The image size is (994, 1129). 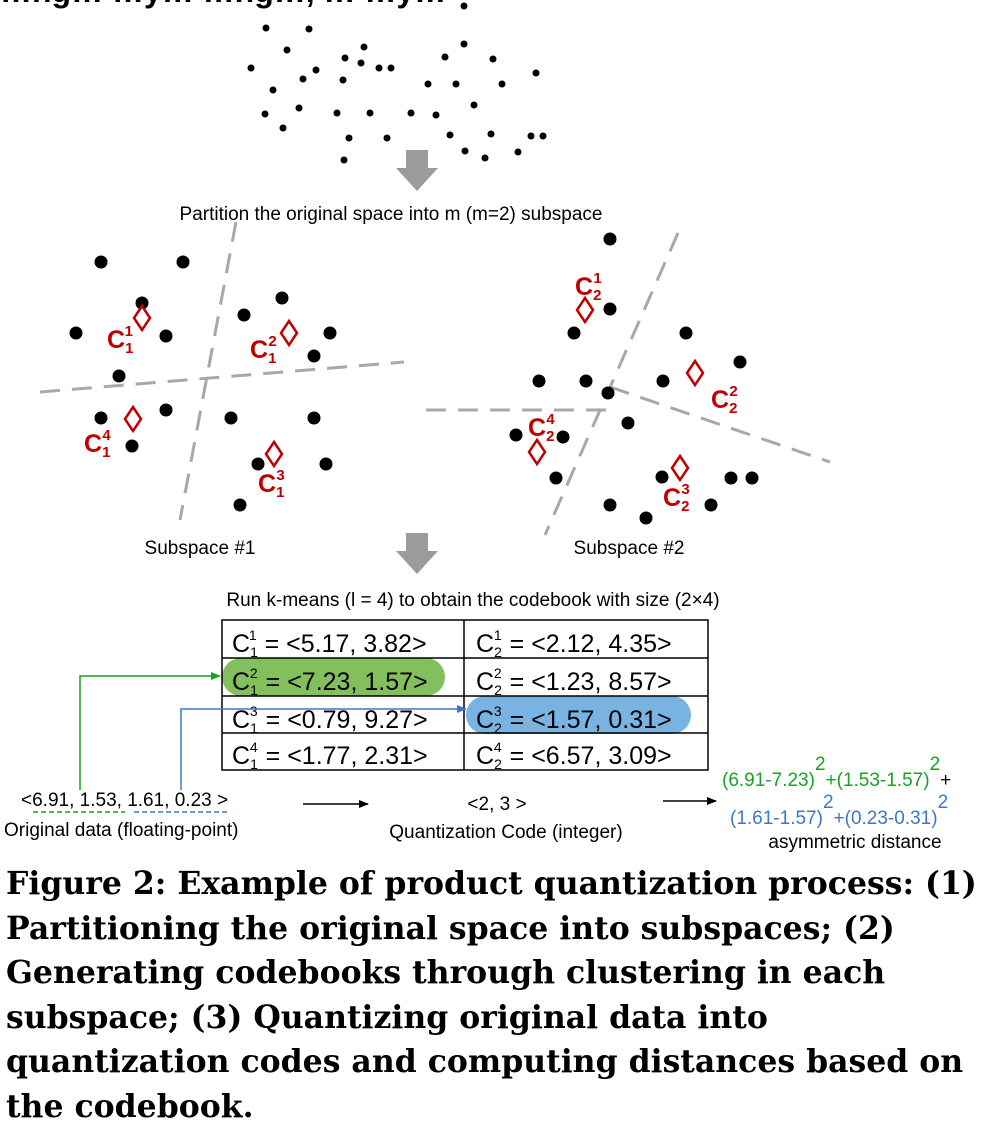 What do you see at coordinates (574, 755) in the screenshot?
I see `codebook-cell-subspace2: C24 = <6.57, 3.09>` at bounding box center [574, 755].